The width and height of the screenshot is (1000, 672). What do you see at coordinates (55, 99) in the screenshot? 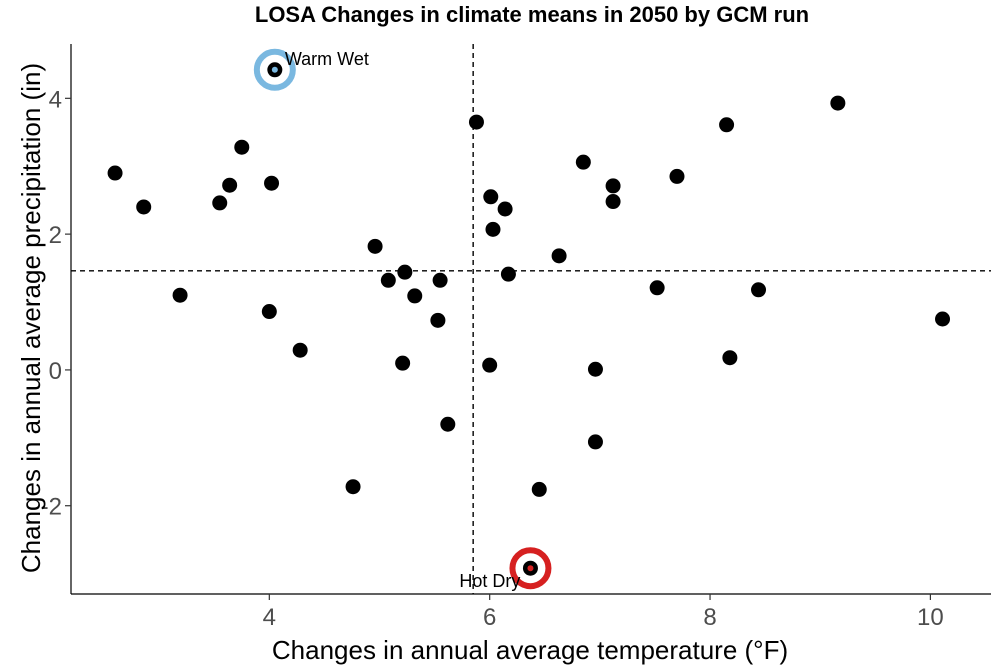
I see `y-tick-label: 4` at bounding box center [55, 99].